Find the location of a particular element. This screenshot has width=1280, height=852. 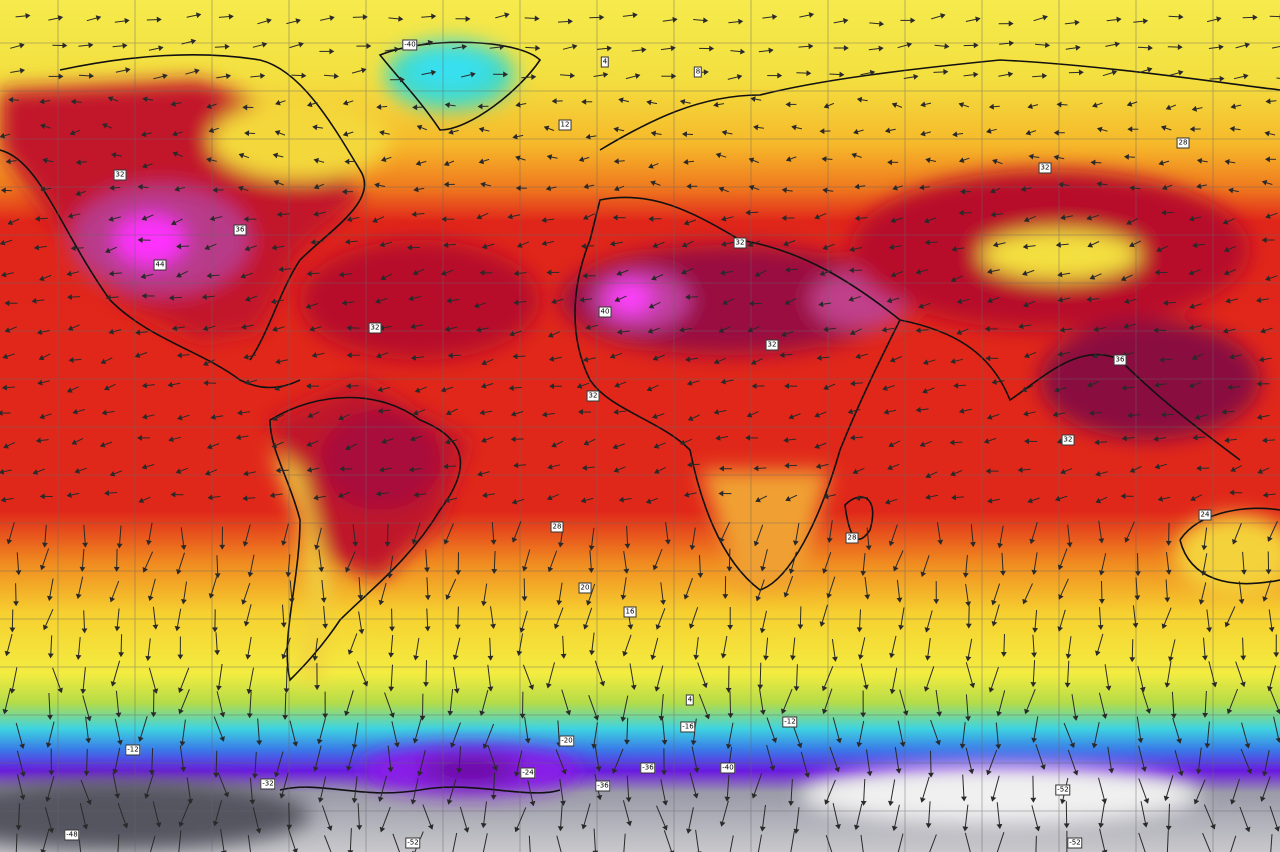

temperature-value-label: 32 is located at coordinates (1045, 168).